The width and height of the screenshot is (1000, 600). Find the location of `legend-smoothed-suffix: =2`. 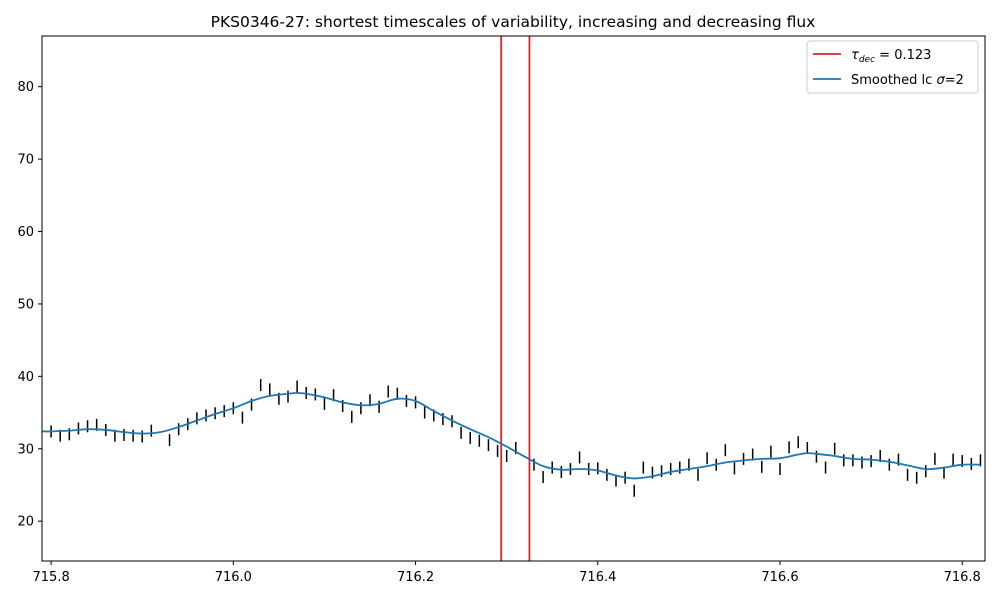

legend-smoothed-suffix: =2 is located at coordinates (954, 80).